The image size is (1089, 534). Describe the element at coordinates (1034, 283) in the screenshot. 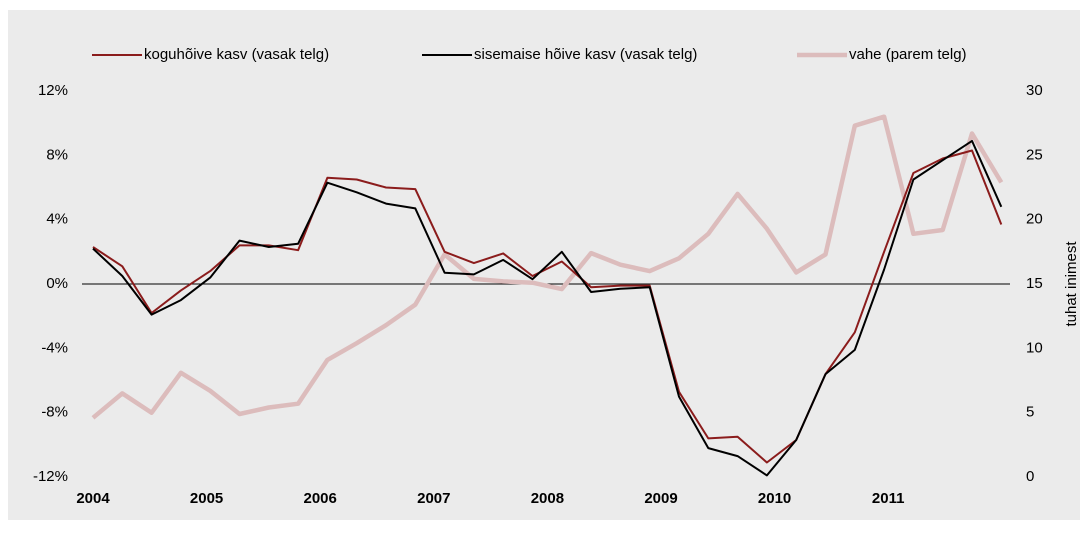

I see `y2-tick-label: 15` at that location.